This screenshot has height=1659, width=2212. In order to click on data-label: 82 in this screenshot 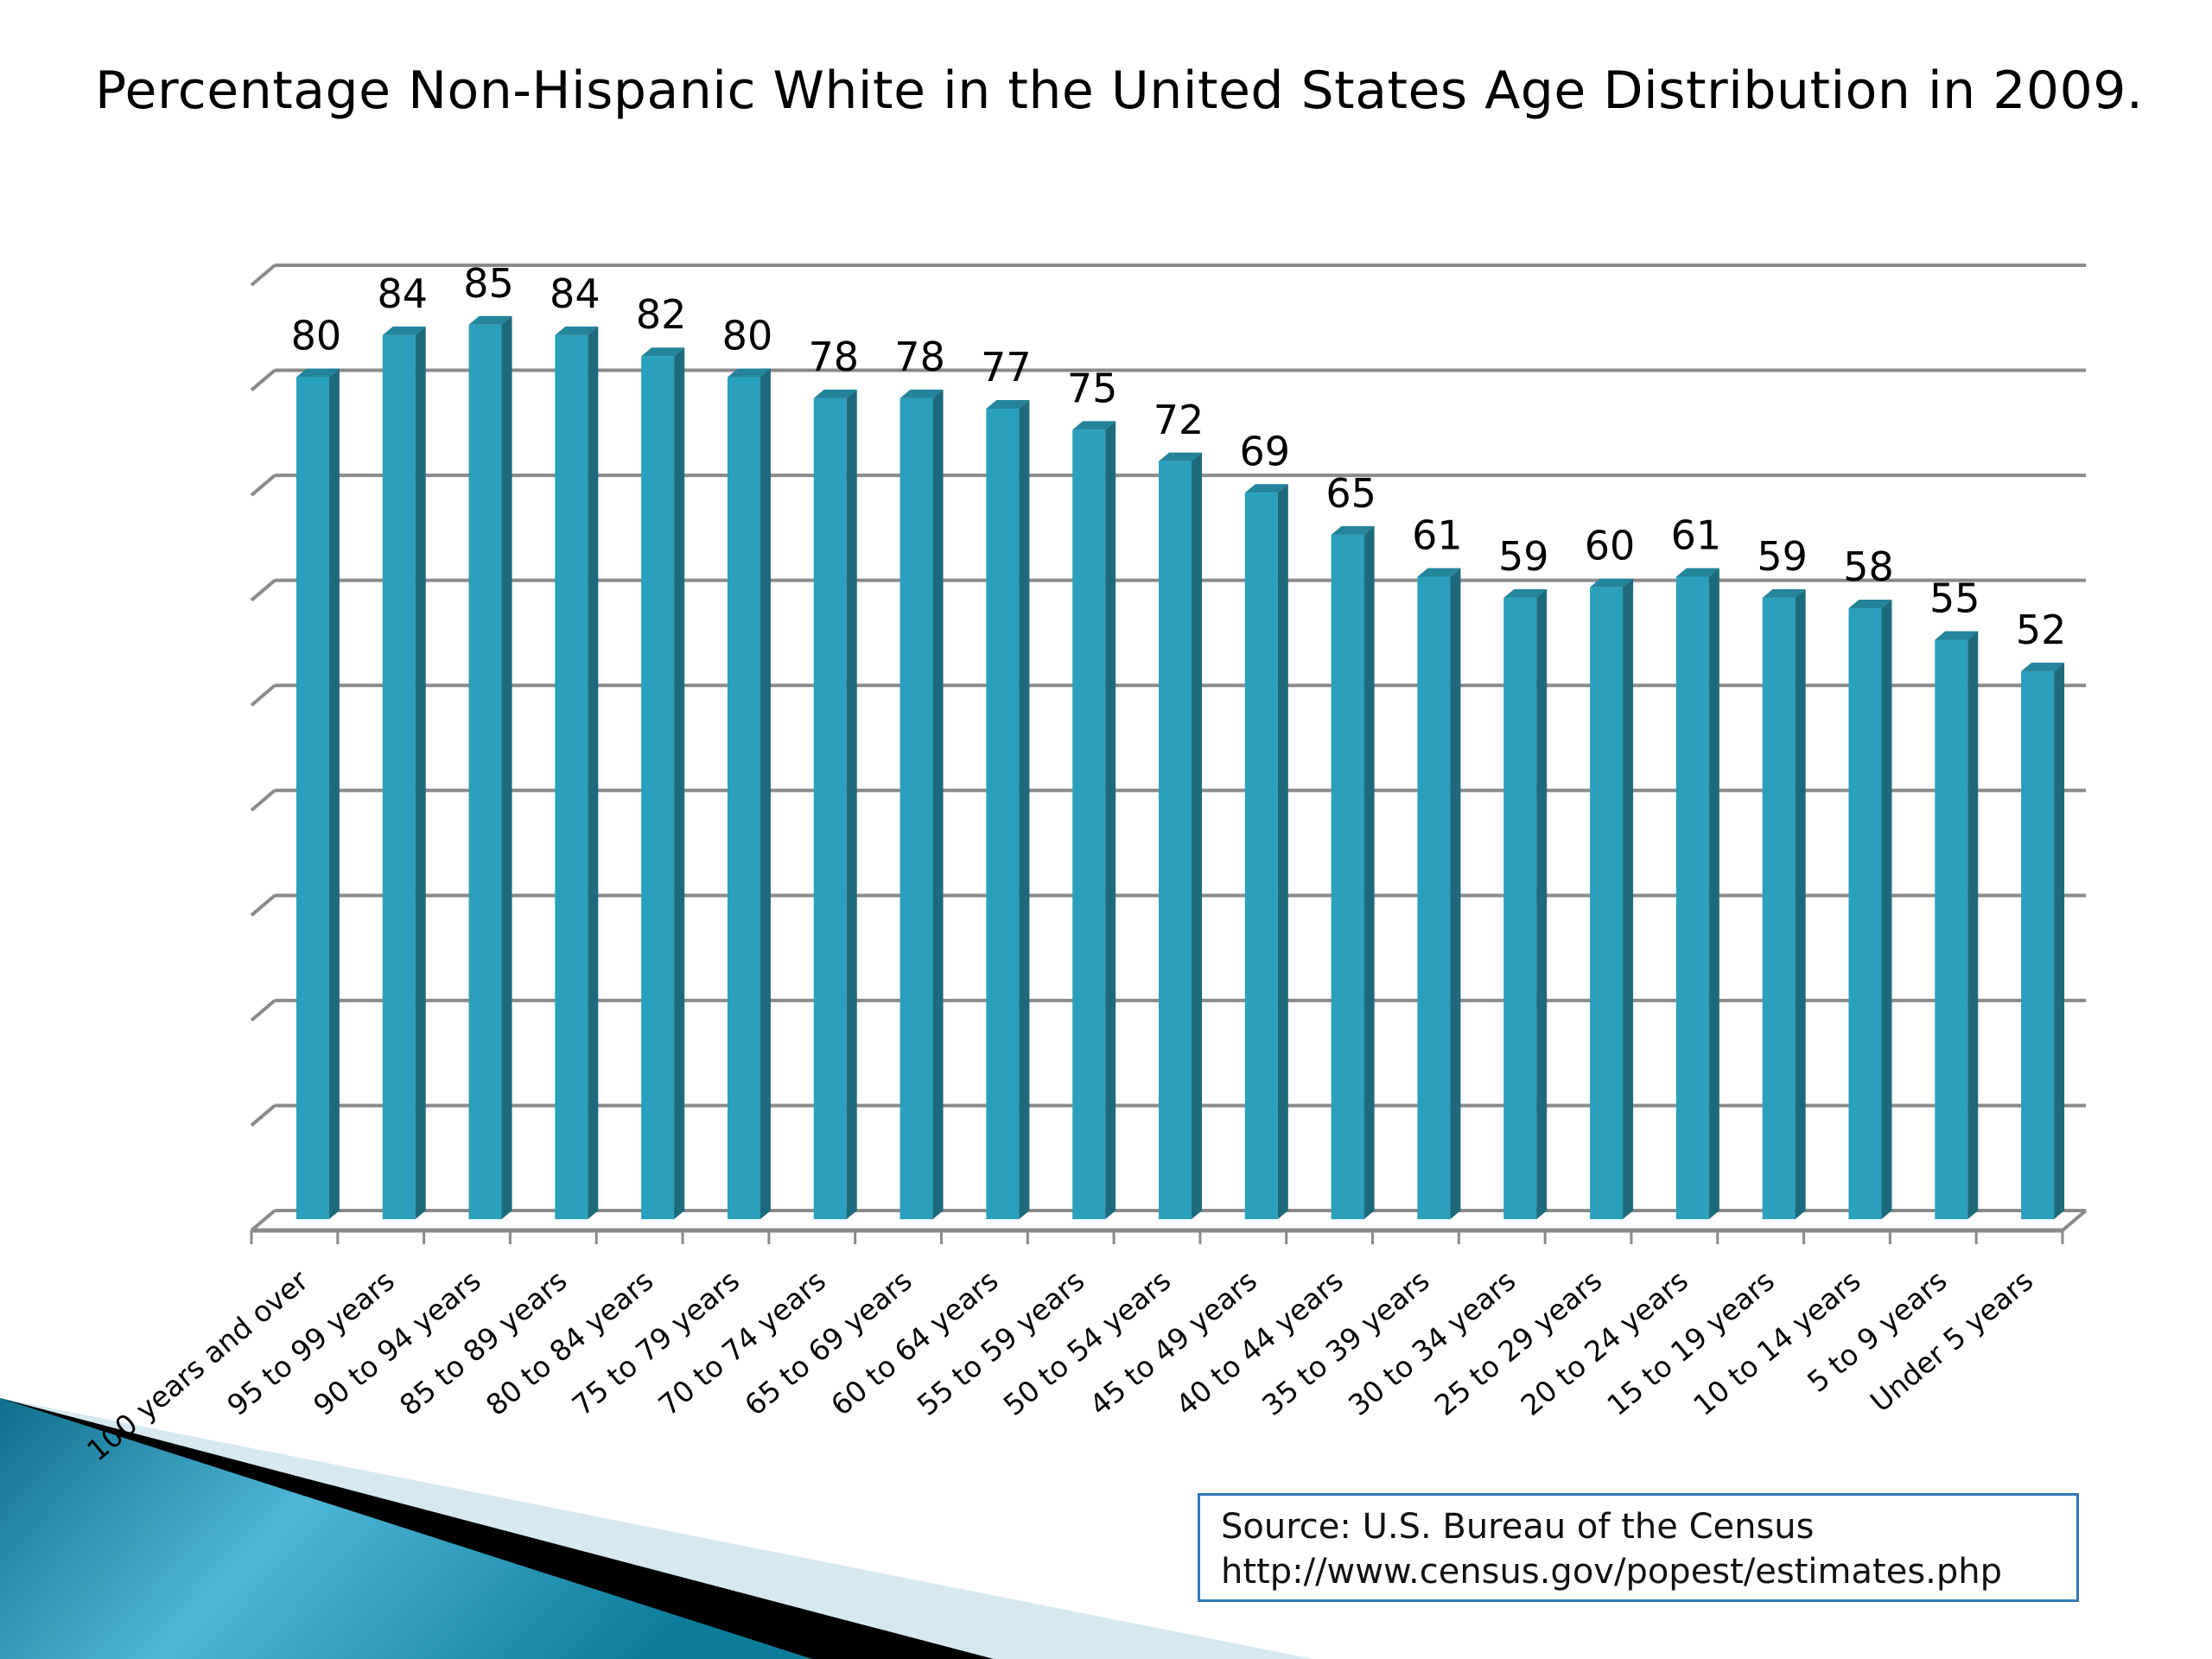, I will do `click(661, 314)`.